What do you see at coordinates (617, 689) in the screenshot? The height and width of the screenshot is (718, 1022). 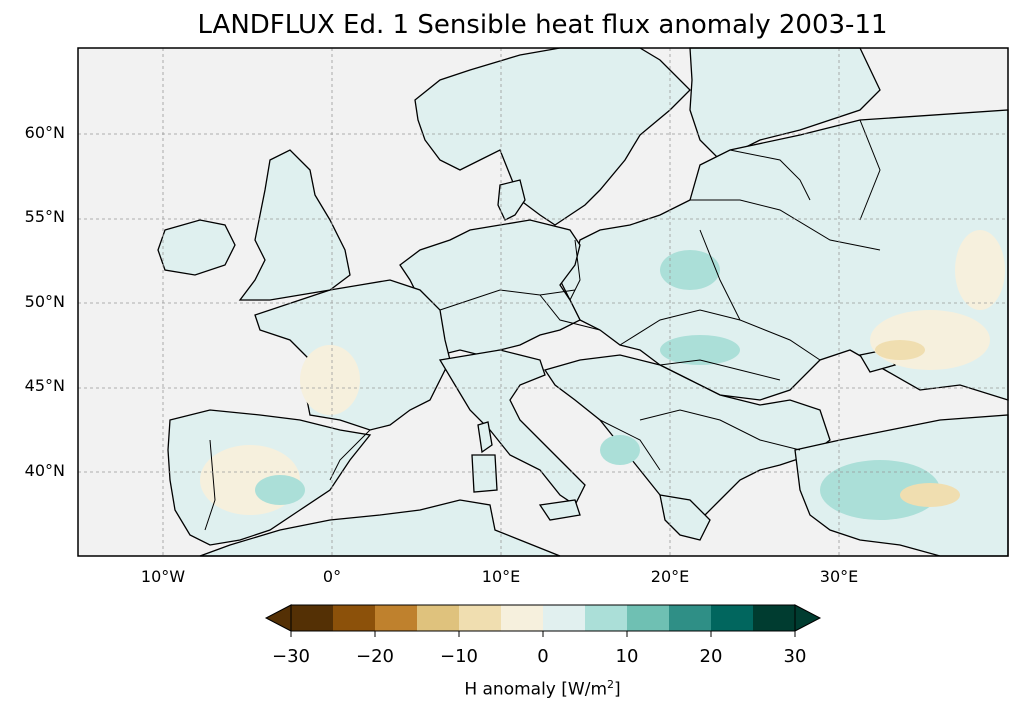 I see `colorbar-label-suffix: ]` at bounding box center [617, 689].